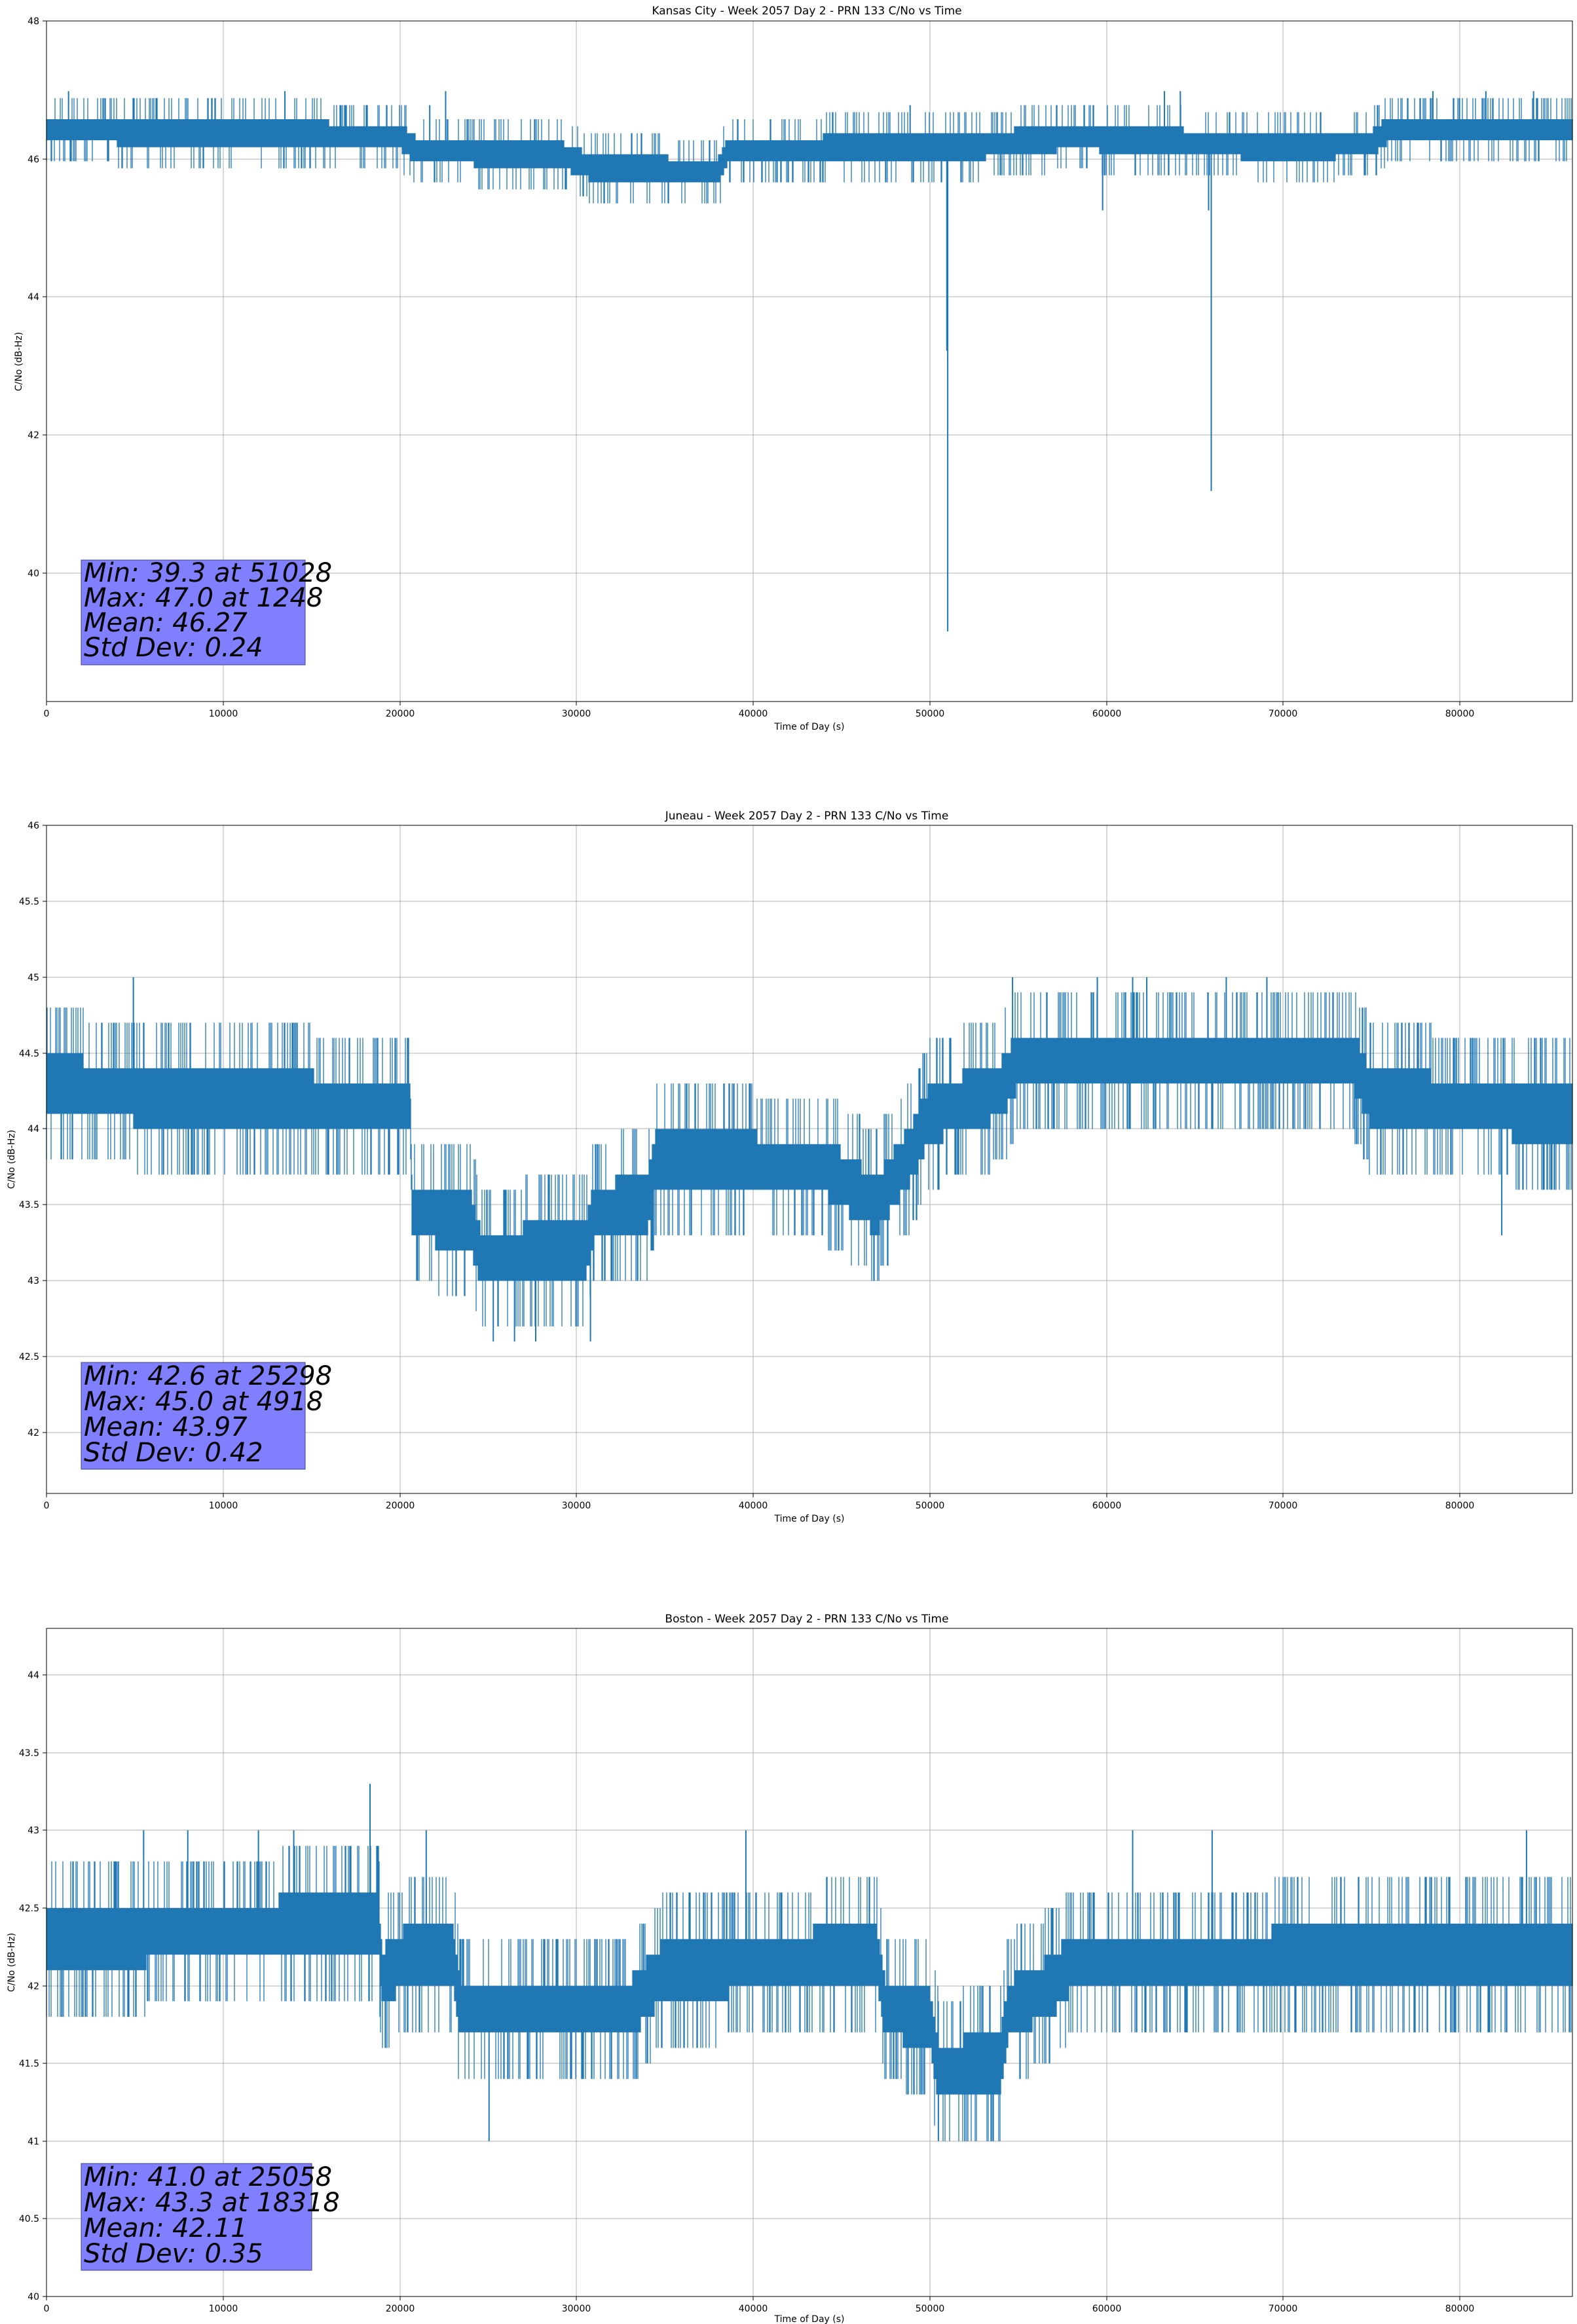 The image size is (1577, 2324). Describe the element at coordinates (29, 2064) in the screenshot. I see `y-tick-label: 41.5` at that location.